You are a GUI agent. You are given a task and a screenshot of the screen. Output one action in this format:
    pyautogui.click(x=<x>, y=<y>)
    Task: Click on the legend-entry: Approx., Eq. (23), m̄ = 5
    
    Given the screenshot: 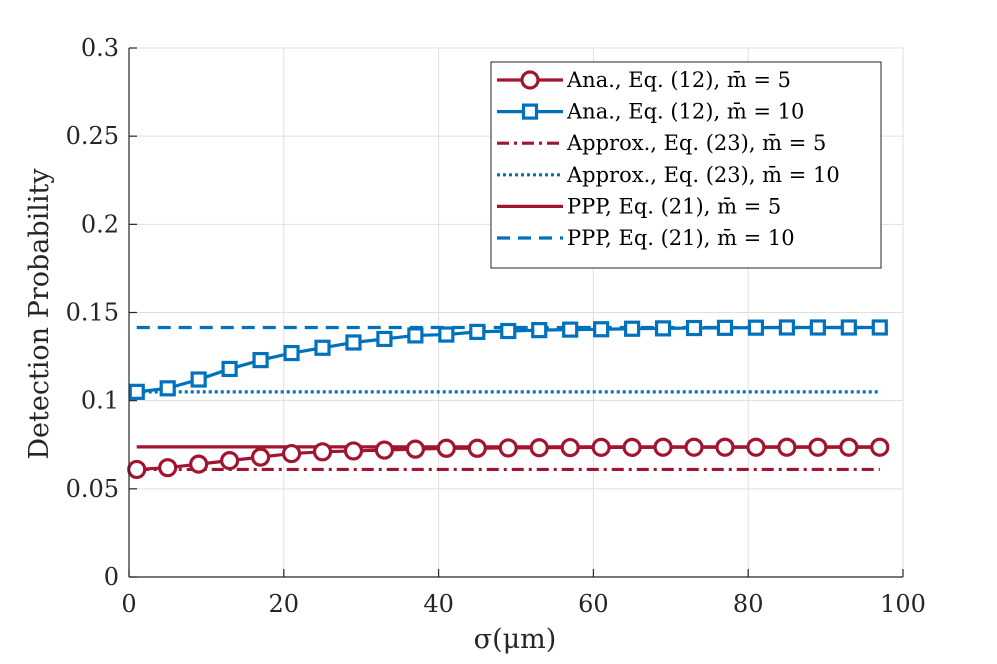 What is the action you would take?
    pyautogui.click(x=661, y=143)
    